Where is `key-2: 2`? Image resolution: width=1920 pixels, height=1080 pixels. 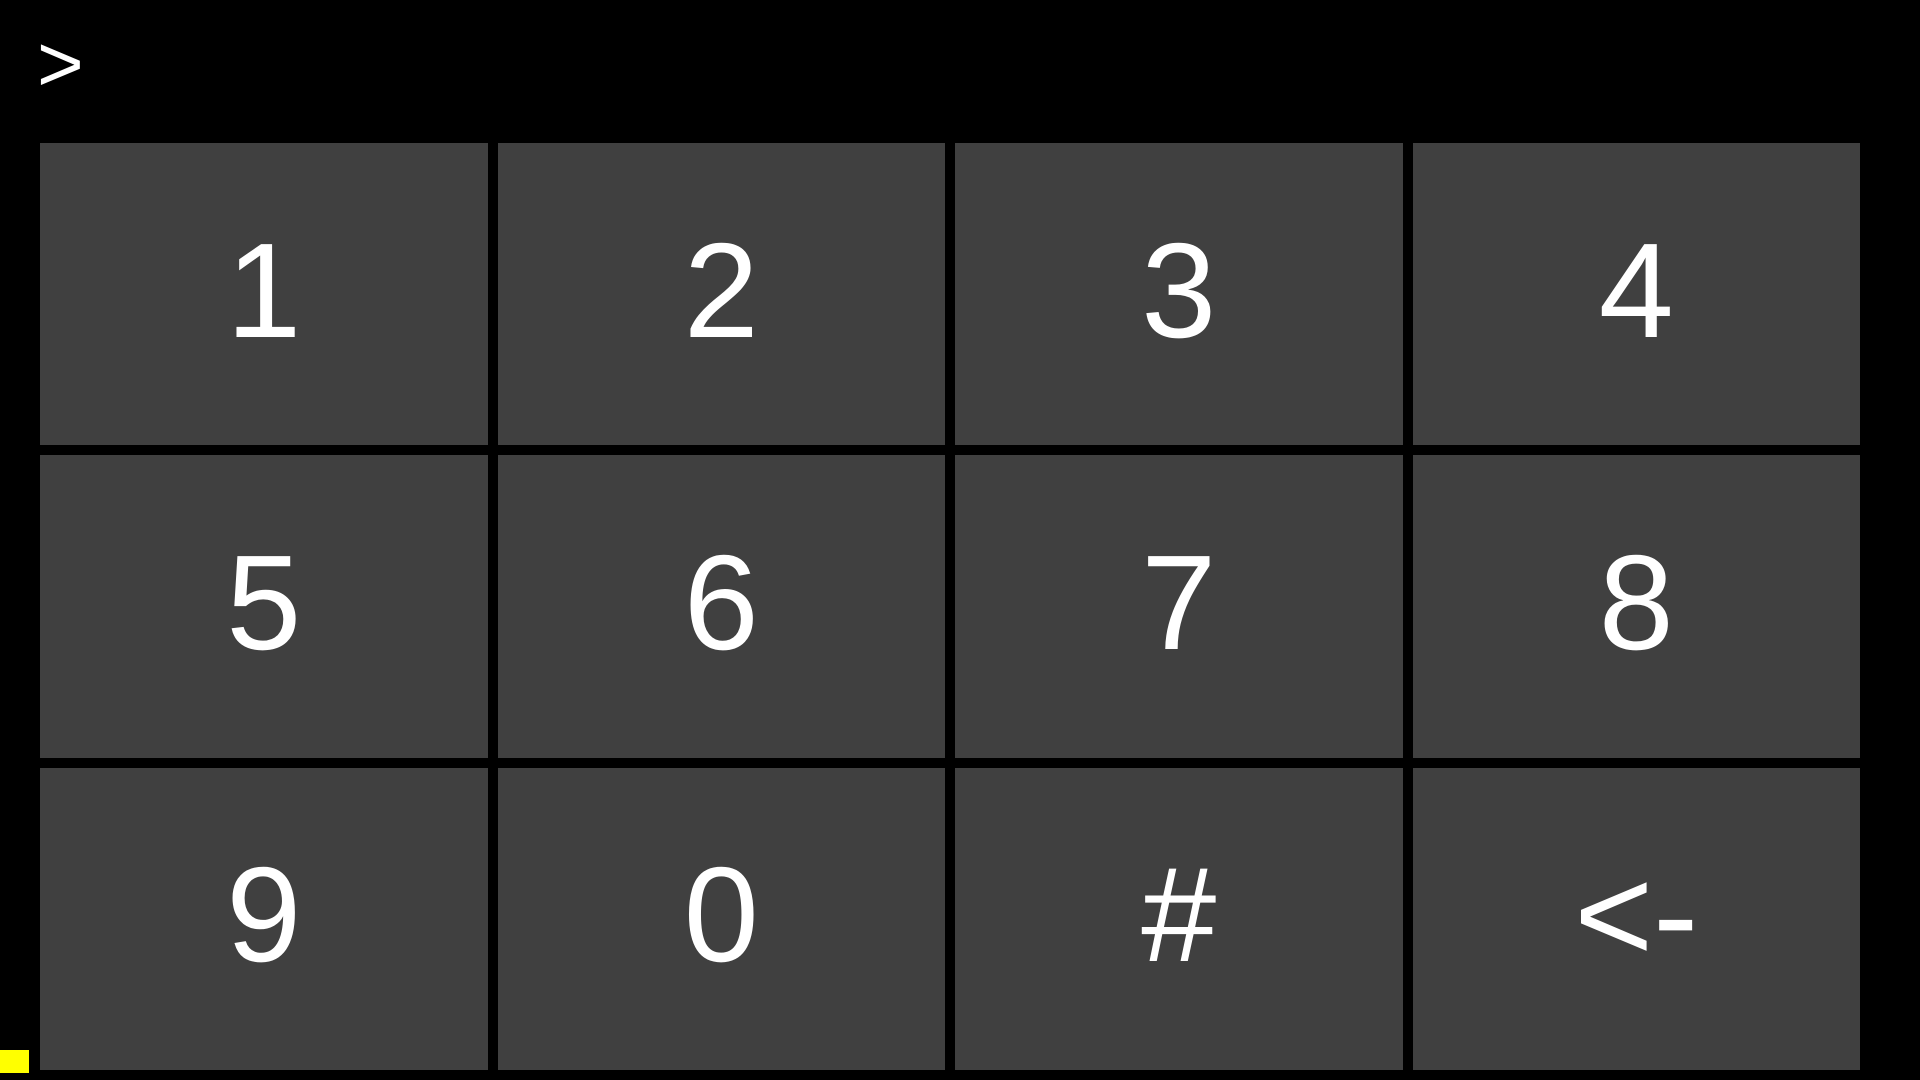 key-2: 2 is located at coordinates (721, 294).